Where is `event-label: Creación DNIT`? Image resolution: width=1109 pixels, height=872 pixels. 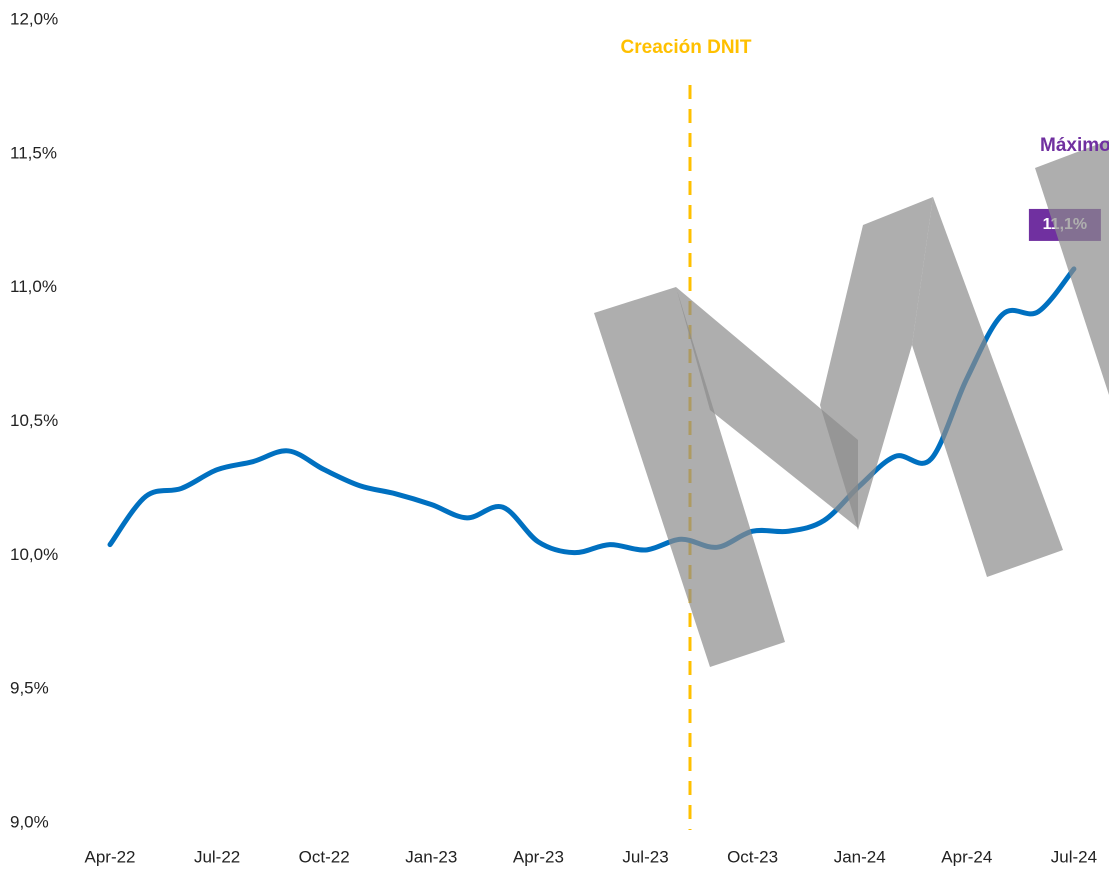
event-label: Creación DNIT is located at coordinates (686, 47).